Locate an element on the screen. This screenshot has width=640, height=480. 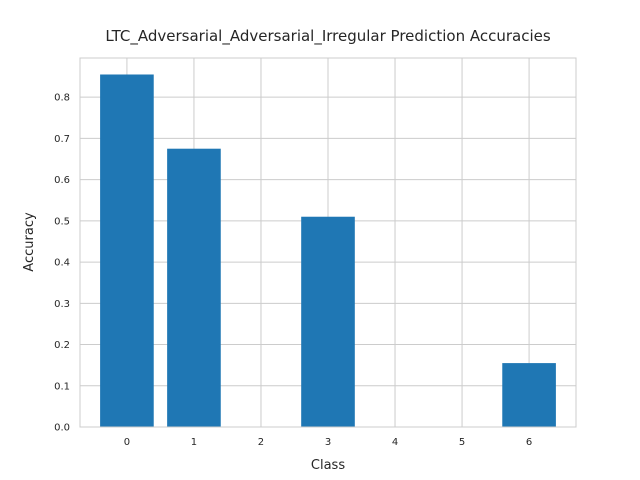
x-tick-labels: 0 1 2 3 4 5 6 is located at coordinates (328, 442).